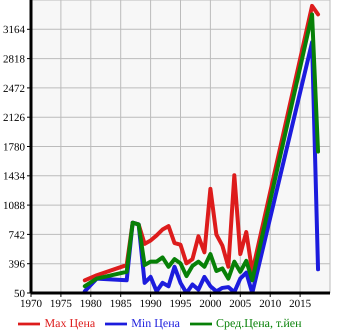 This screenshot has width=345, height=335. What do you see at coordinates (14, 206) in the screenshot?
I see `y-tick-label: 1088` at bounding box center [14, 206].